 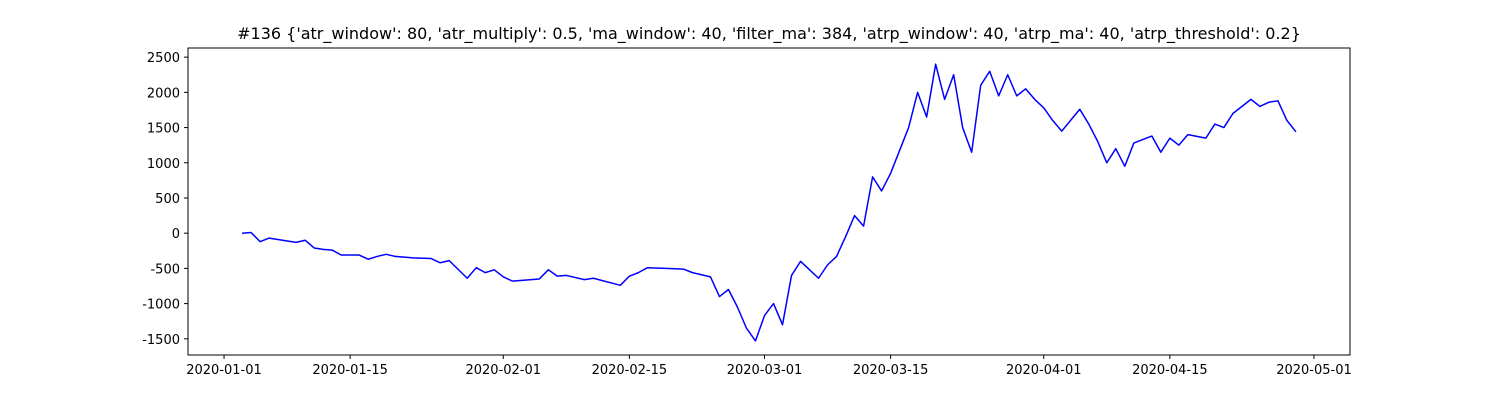 What do you see at coordinates (167, 199) in the screenshot?
I see `y-tick-label: 500` at bounding box center [167, 199].